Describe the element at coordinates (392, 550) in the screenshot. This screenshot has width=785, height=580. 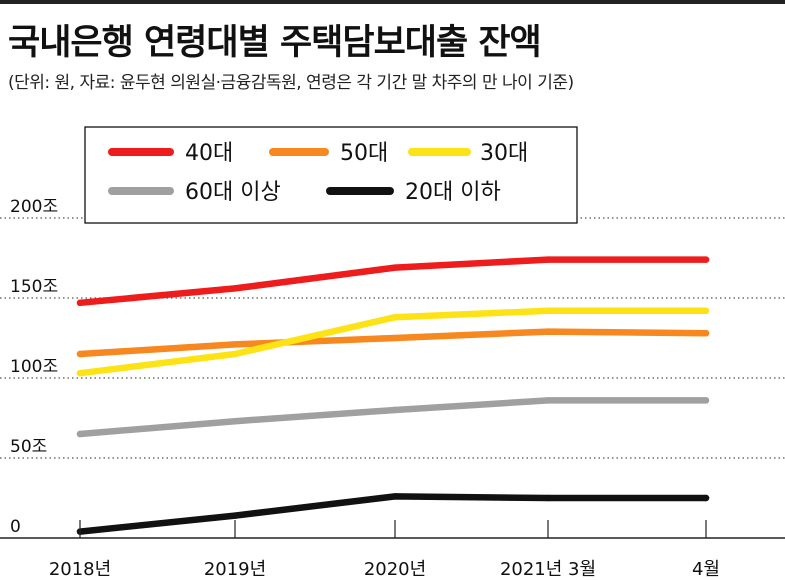
I see `x-axis: 2018년 2019년 2020년 2021년 3월 4월` at that location.